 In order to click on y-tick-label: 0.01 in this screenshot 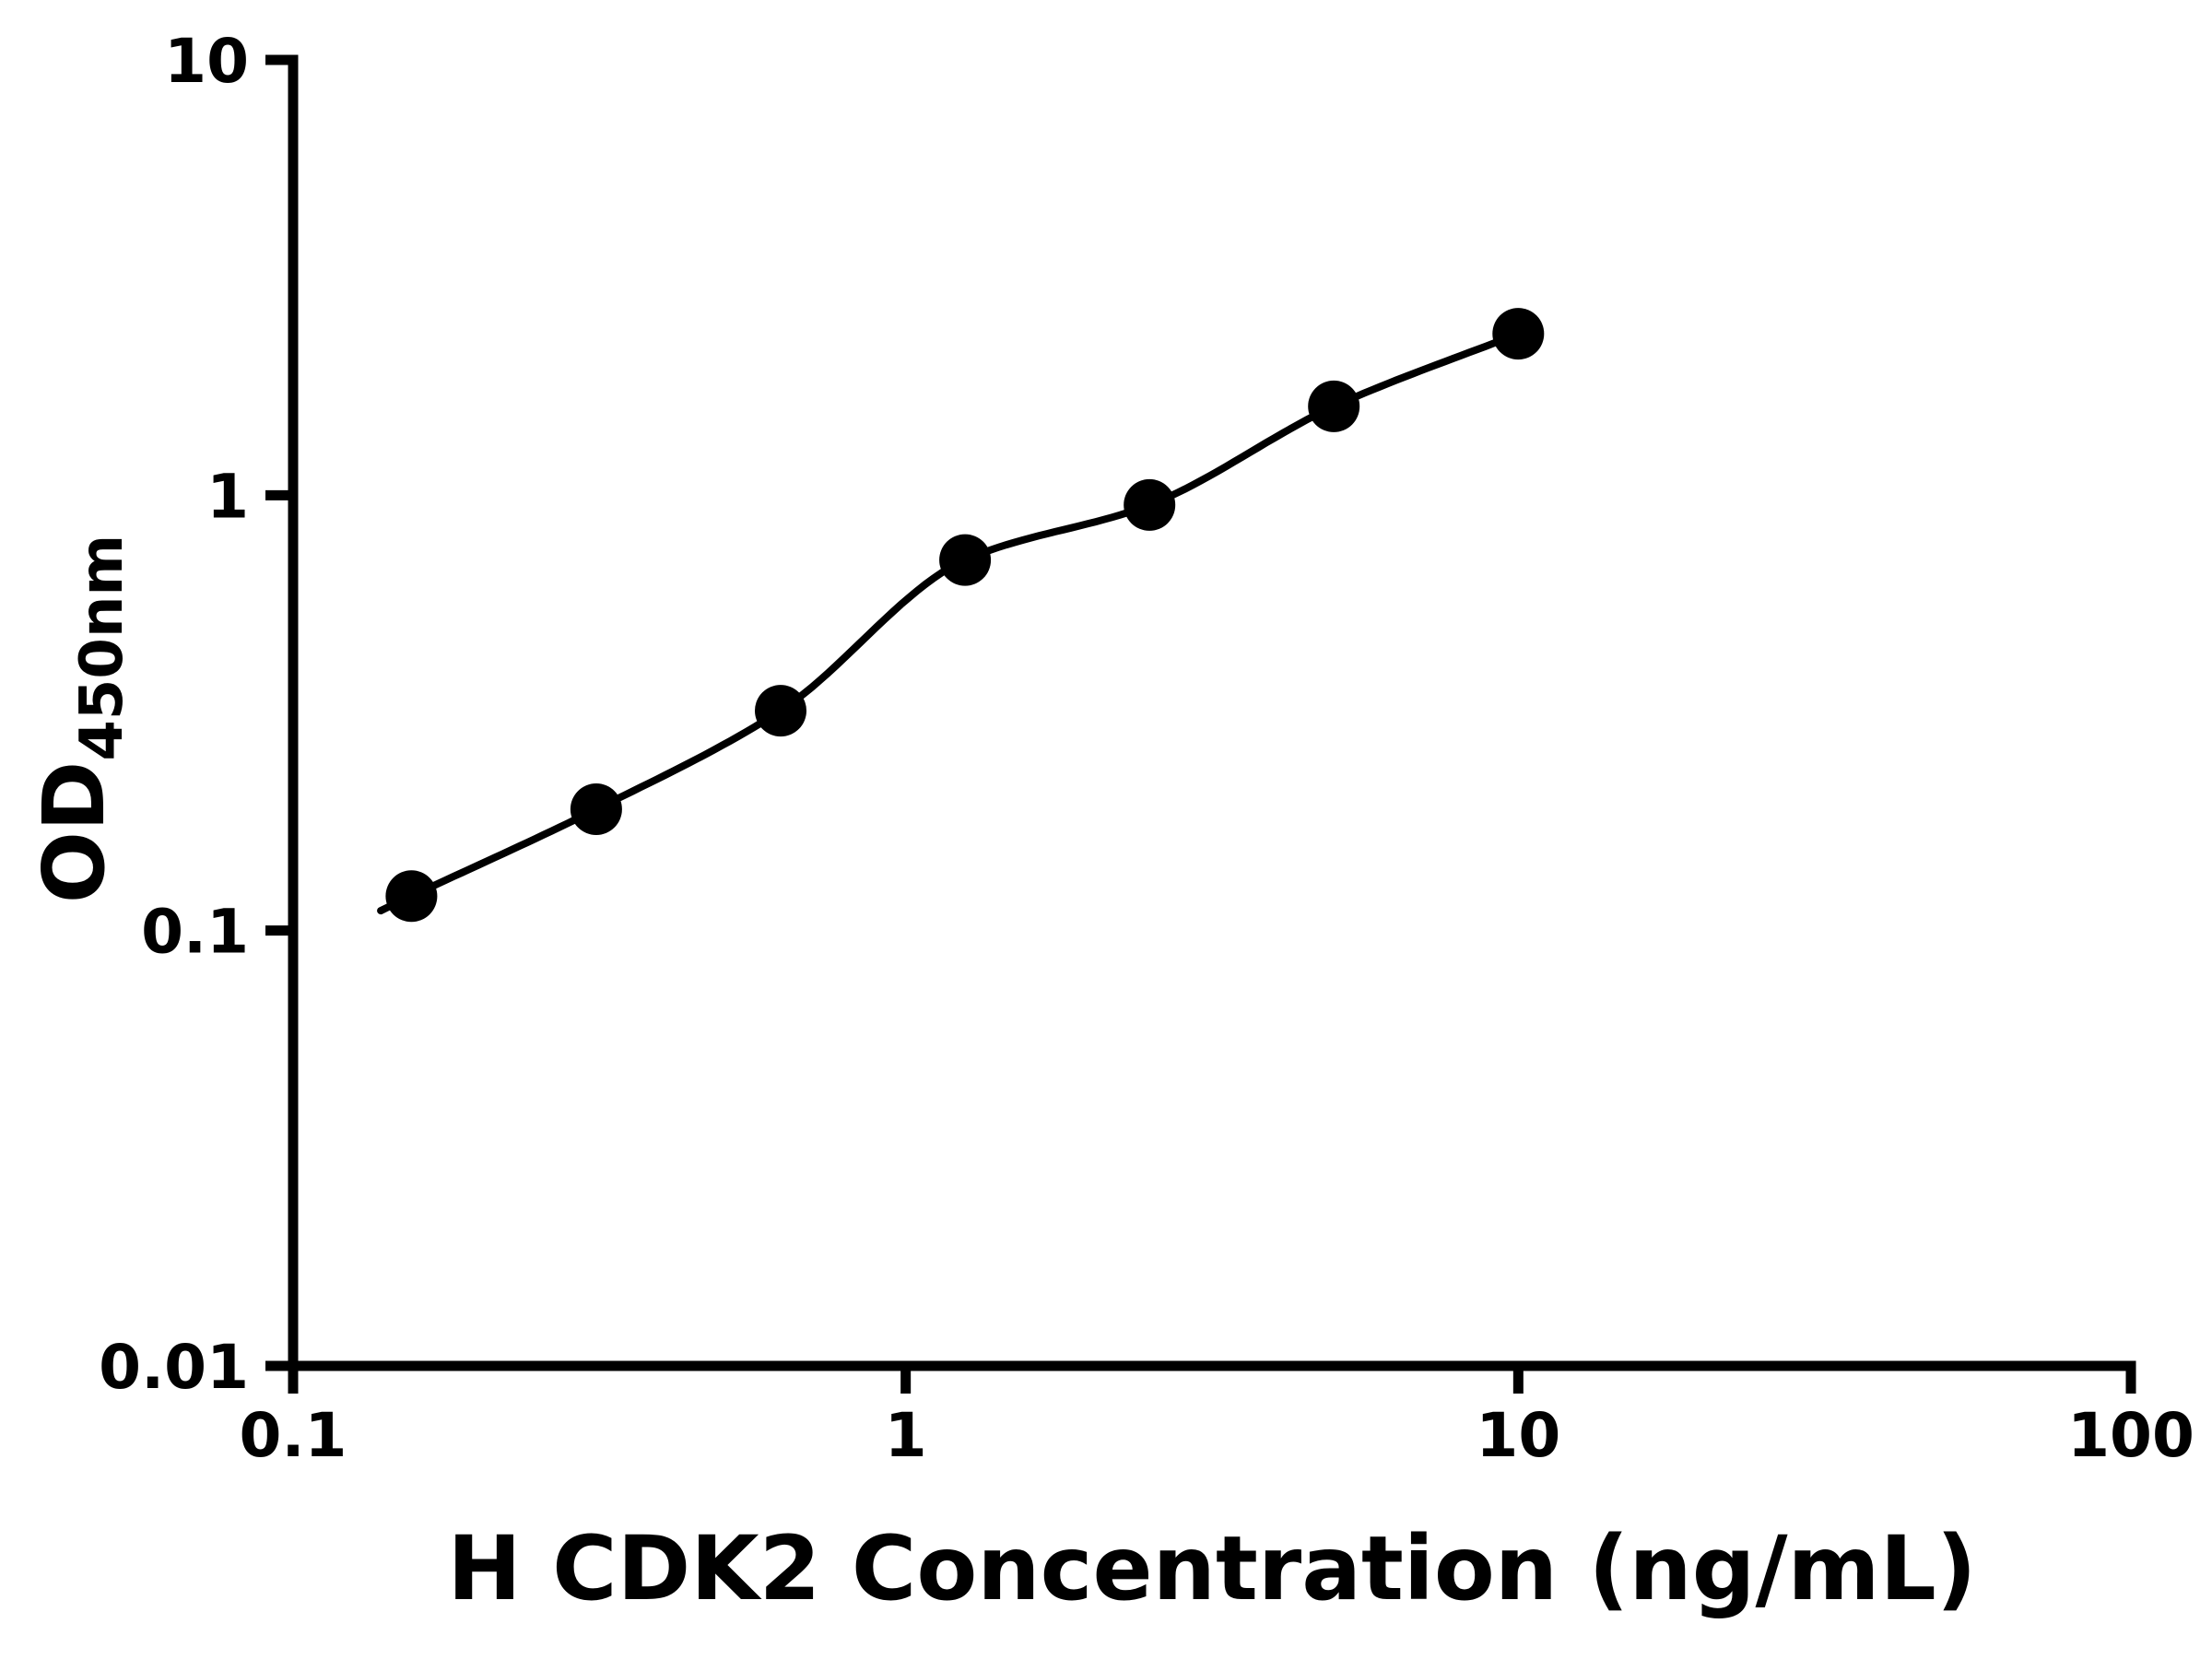, I will do `click(174, 1367)`.